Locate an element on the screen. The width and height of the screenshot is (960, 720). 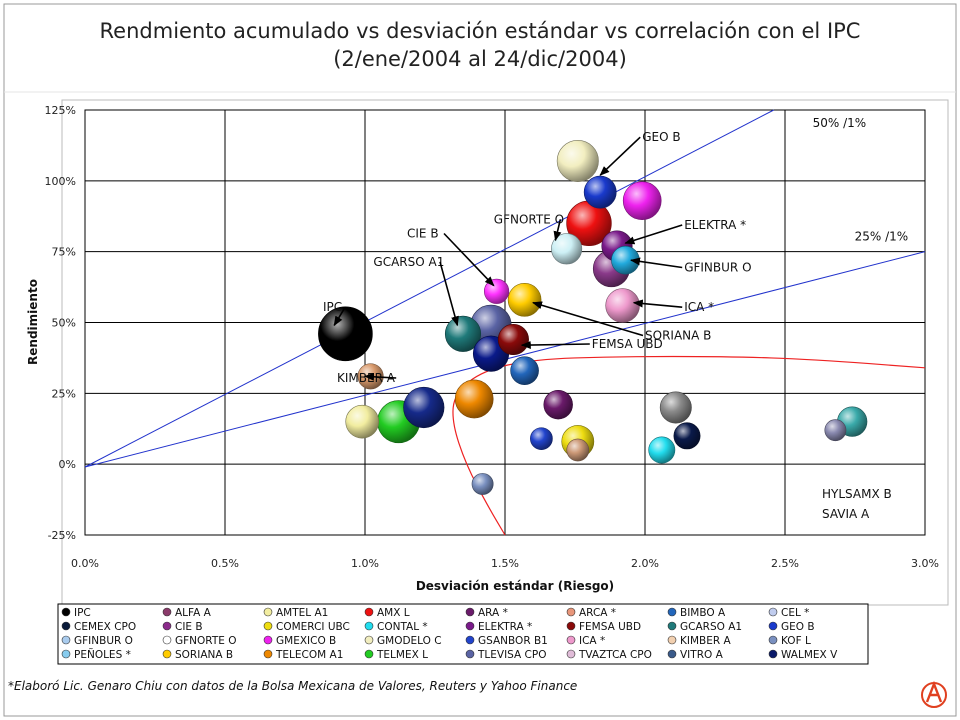
legend-label: TVAZTCA CPO is located at coordinates (615, 655).